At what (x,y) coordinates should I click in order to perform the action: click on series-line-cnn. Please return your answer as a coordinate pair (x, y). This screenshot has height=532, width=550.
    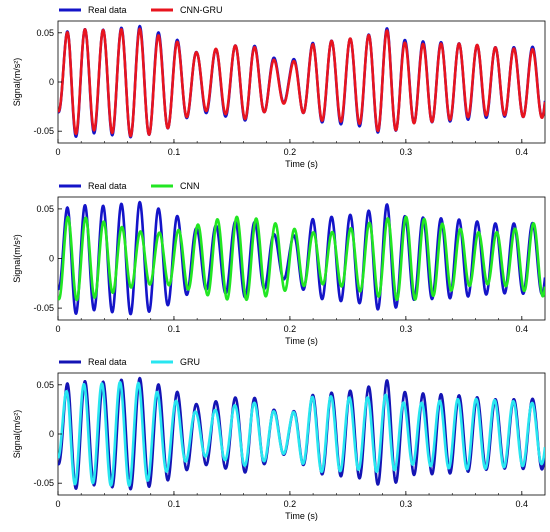
    Looking at the image, I should click on (301, 258).